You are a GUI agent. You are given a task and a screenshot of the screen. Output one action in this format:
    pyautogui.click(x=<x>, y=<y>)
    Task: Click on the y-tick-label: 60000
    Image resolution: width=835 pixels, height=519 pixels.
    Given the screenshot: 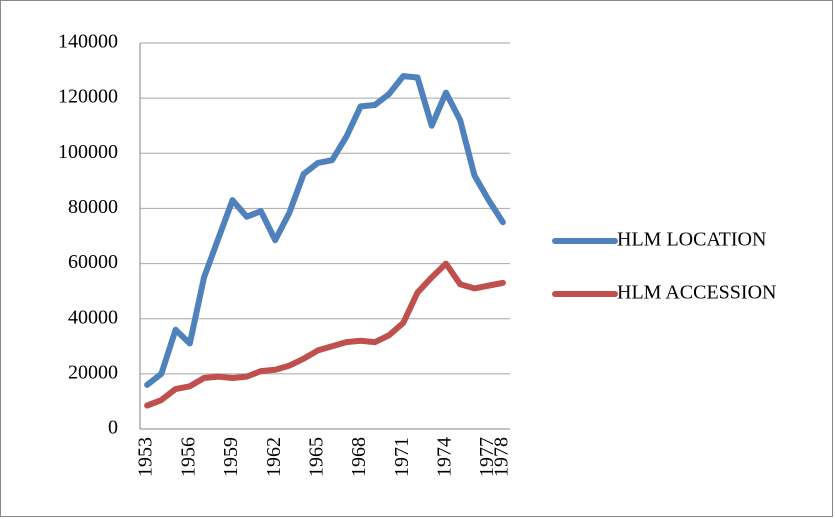 What is the action you would take?
    pyautogui.click(x=93, y=262)
    